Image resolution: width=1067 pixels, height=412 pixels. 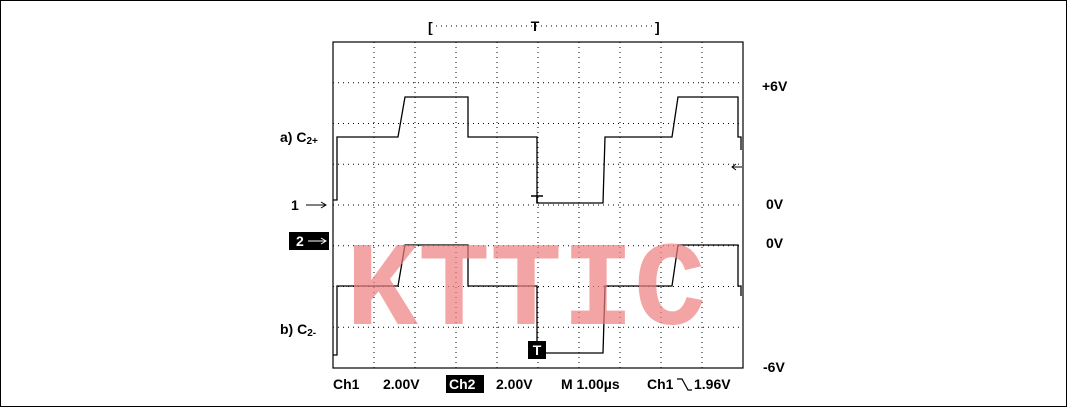 What do you see at coordinates (526, 293) in the screenshot?
I see `watermark: KTTIC` at bounding box center [526, 293].